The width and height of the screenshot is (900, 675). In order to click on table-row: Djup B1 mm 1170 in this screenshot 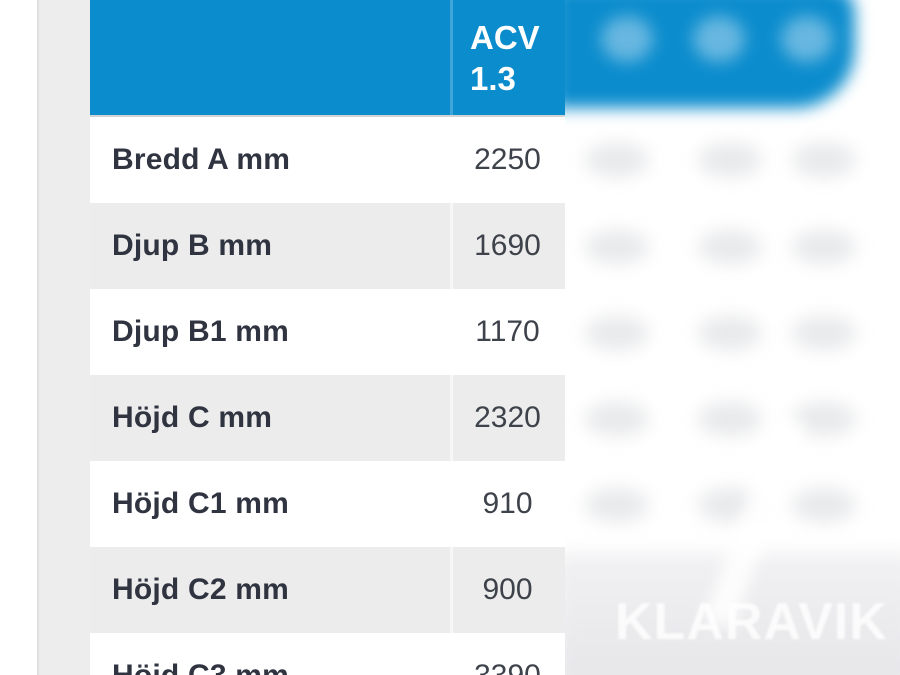, I will do `click(327, 332)`.